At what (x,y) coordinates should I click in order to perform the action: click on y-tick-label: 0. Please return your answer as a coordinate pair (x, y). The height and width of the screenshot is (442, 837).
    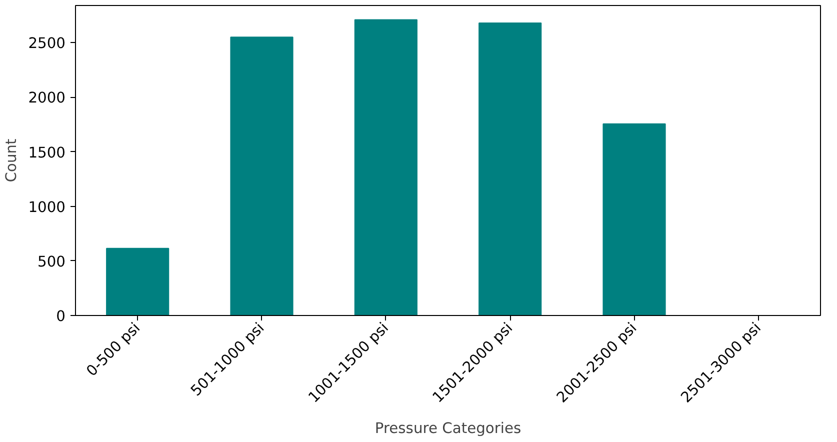
    Looking at the image, I should click on (61, 316).